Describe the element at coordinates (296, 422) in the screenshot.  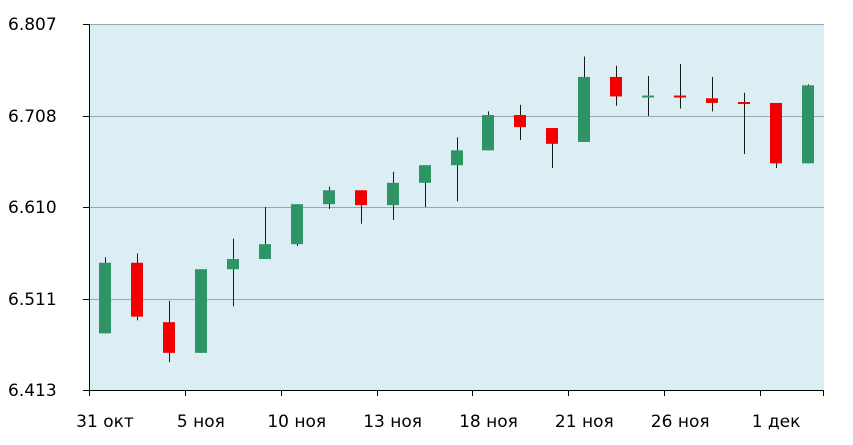
I see `x-tick-label: 10 ноя` at that location.